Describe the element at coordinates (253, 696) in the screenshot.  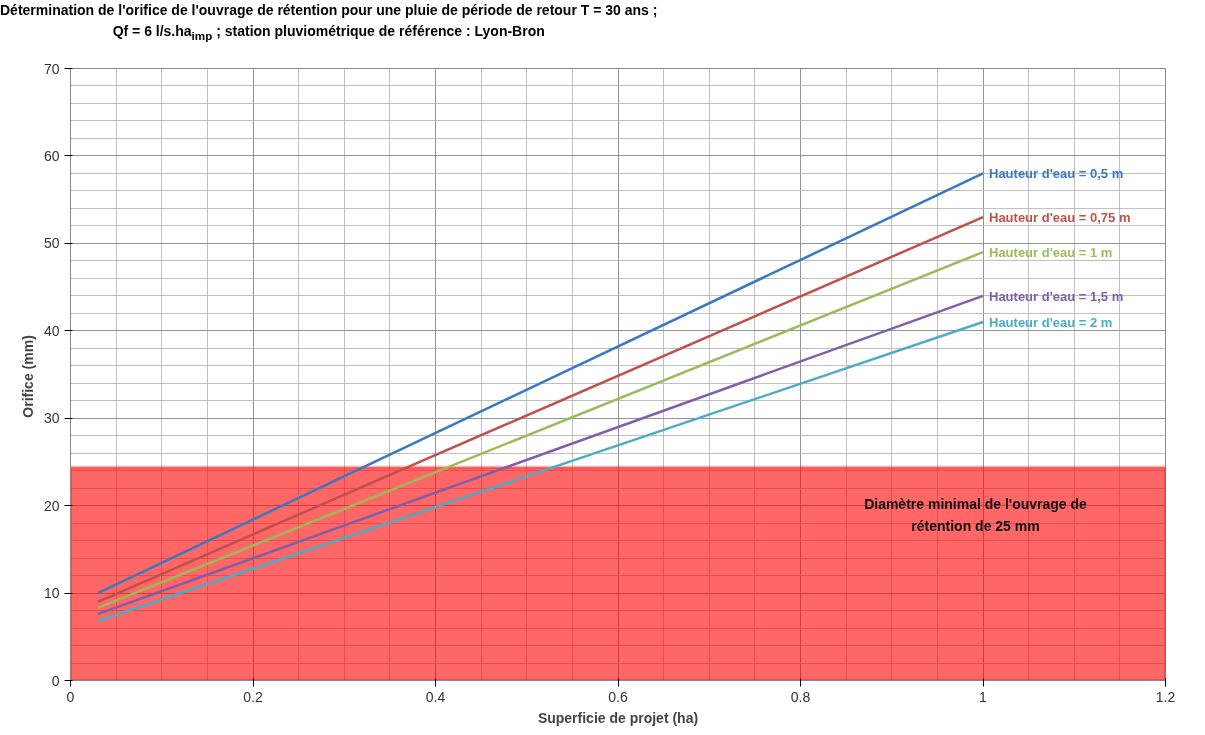
I see `x-tick-label: 0.2` at that location.